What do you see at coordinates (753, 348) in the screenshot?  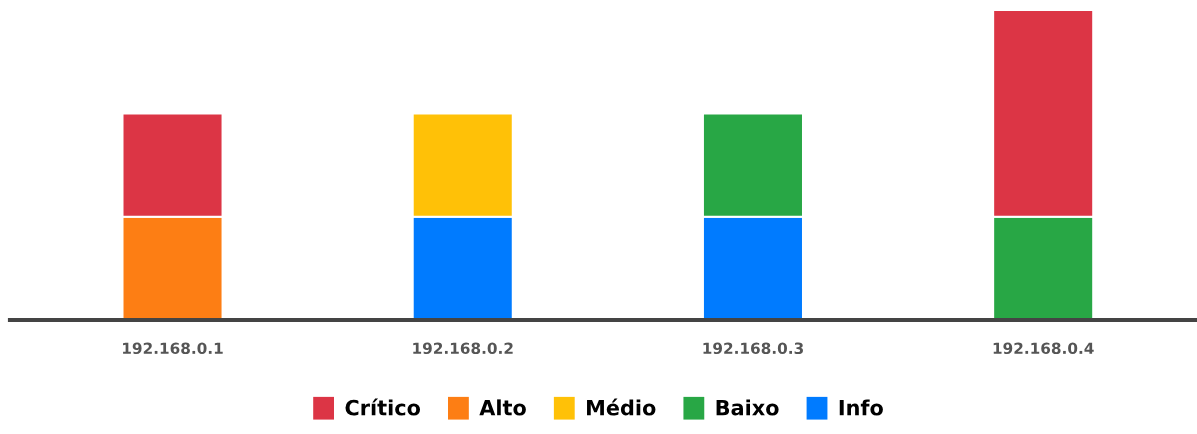 I see `x-tick-label: 192.168.0.3` at bounding box center [753, 348].